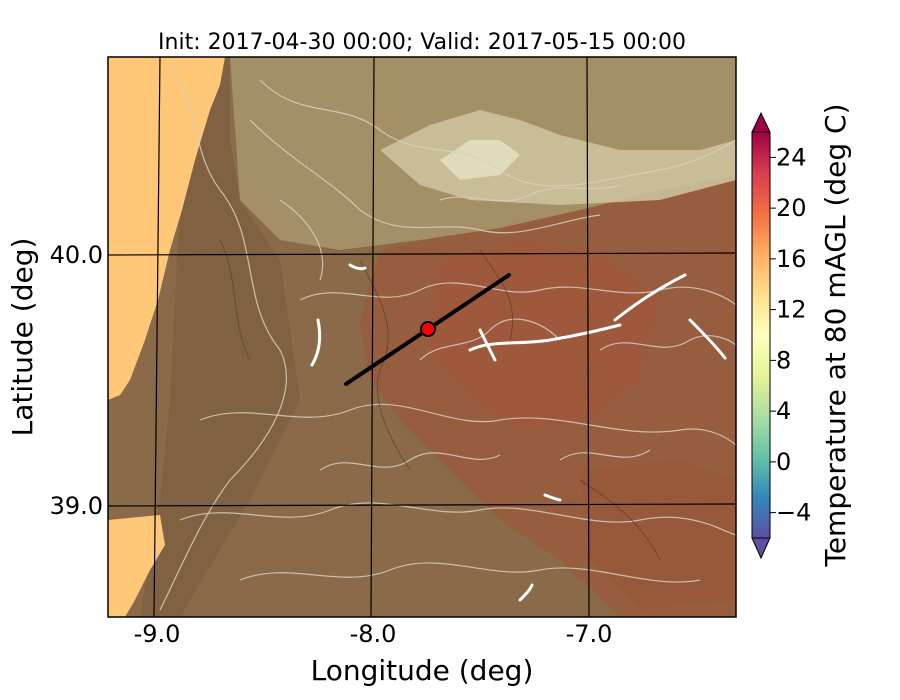 The image size is (900, 700). Describe the element at coordinates (428, 329) in the screenshot. I see `location-marker` at that location.